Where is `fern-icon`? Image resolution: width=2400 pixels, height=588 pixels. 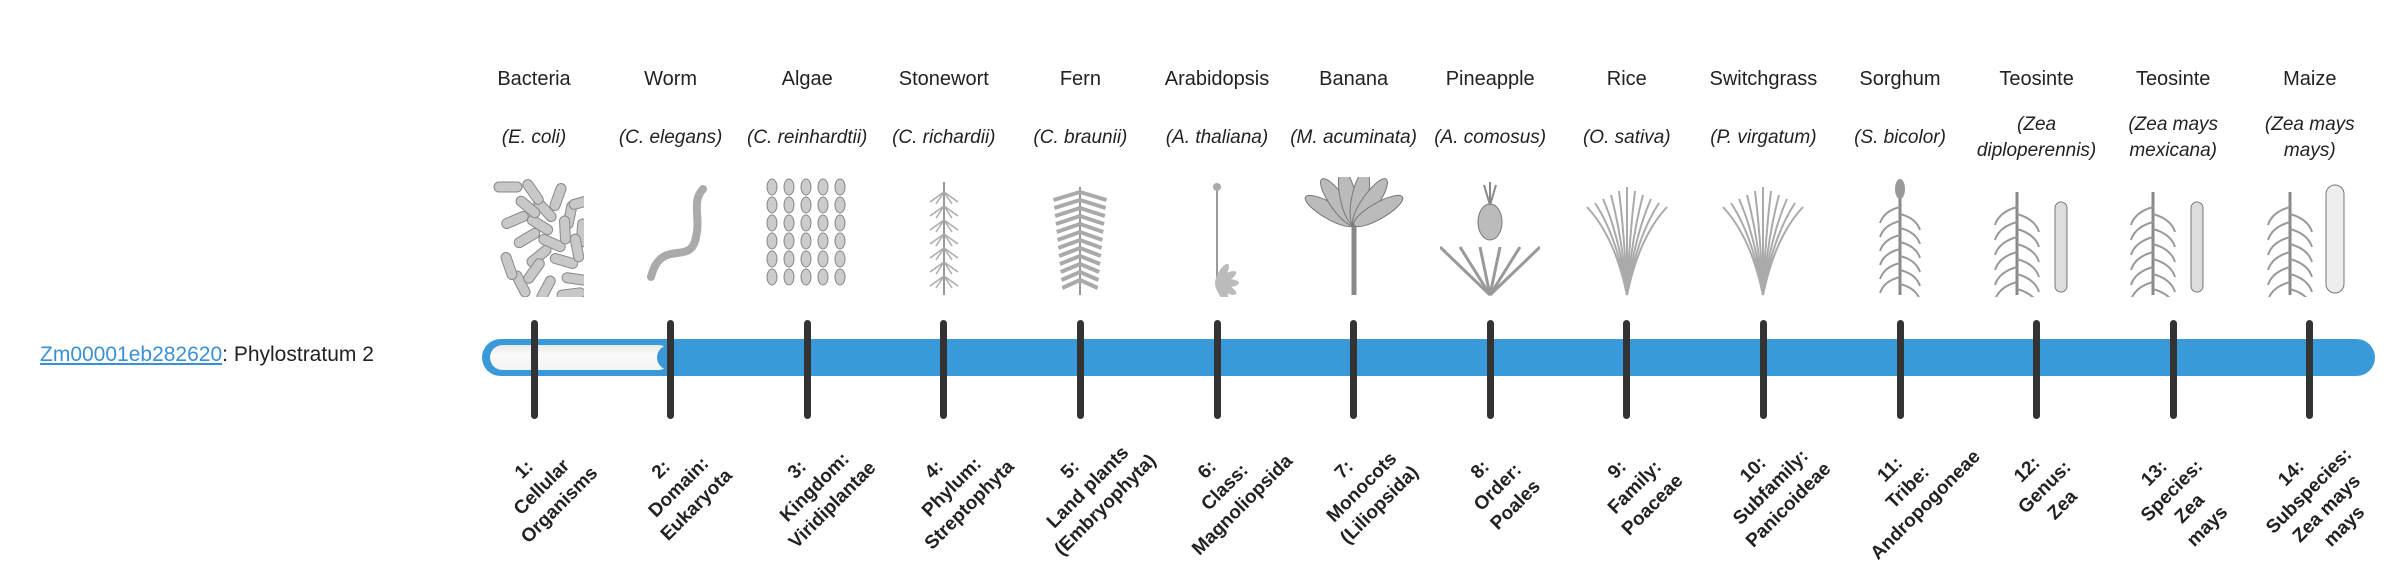 fern-icon is located at coordinates (1080, 237).